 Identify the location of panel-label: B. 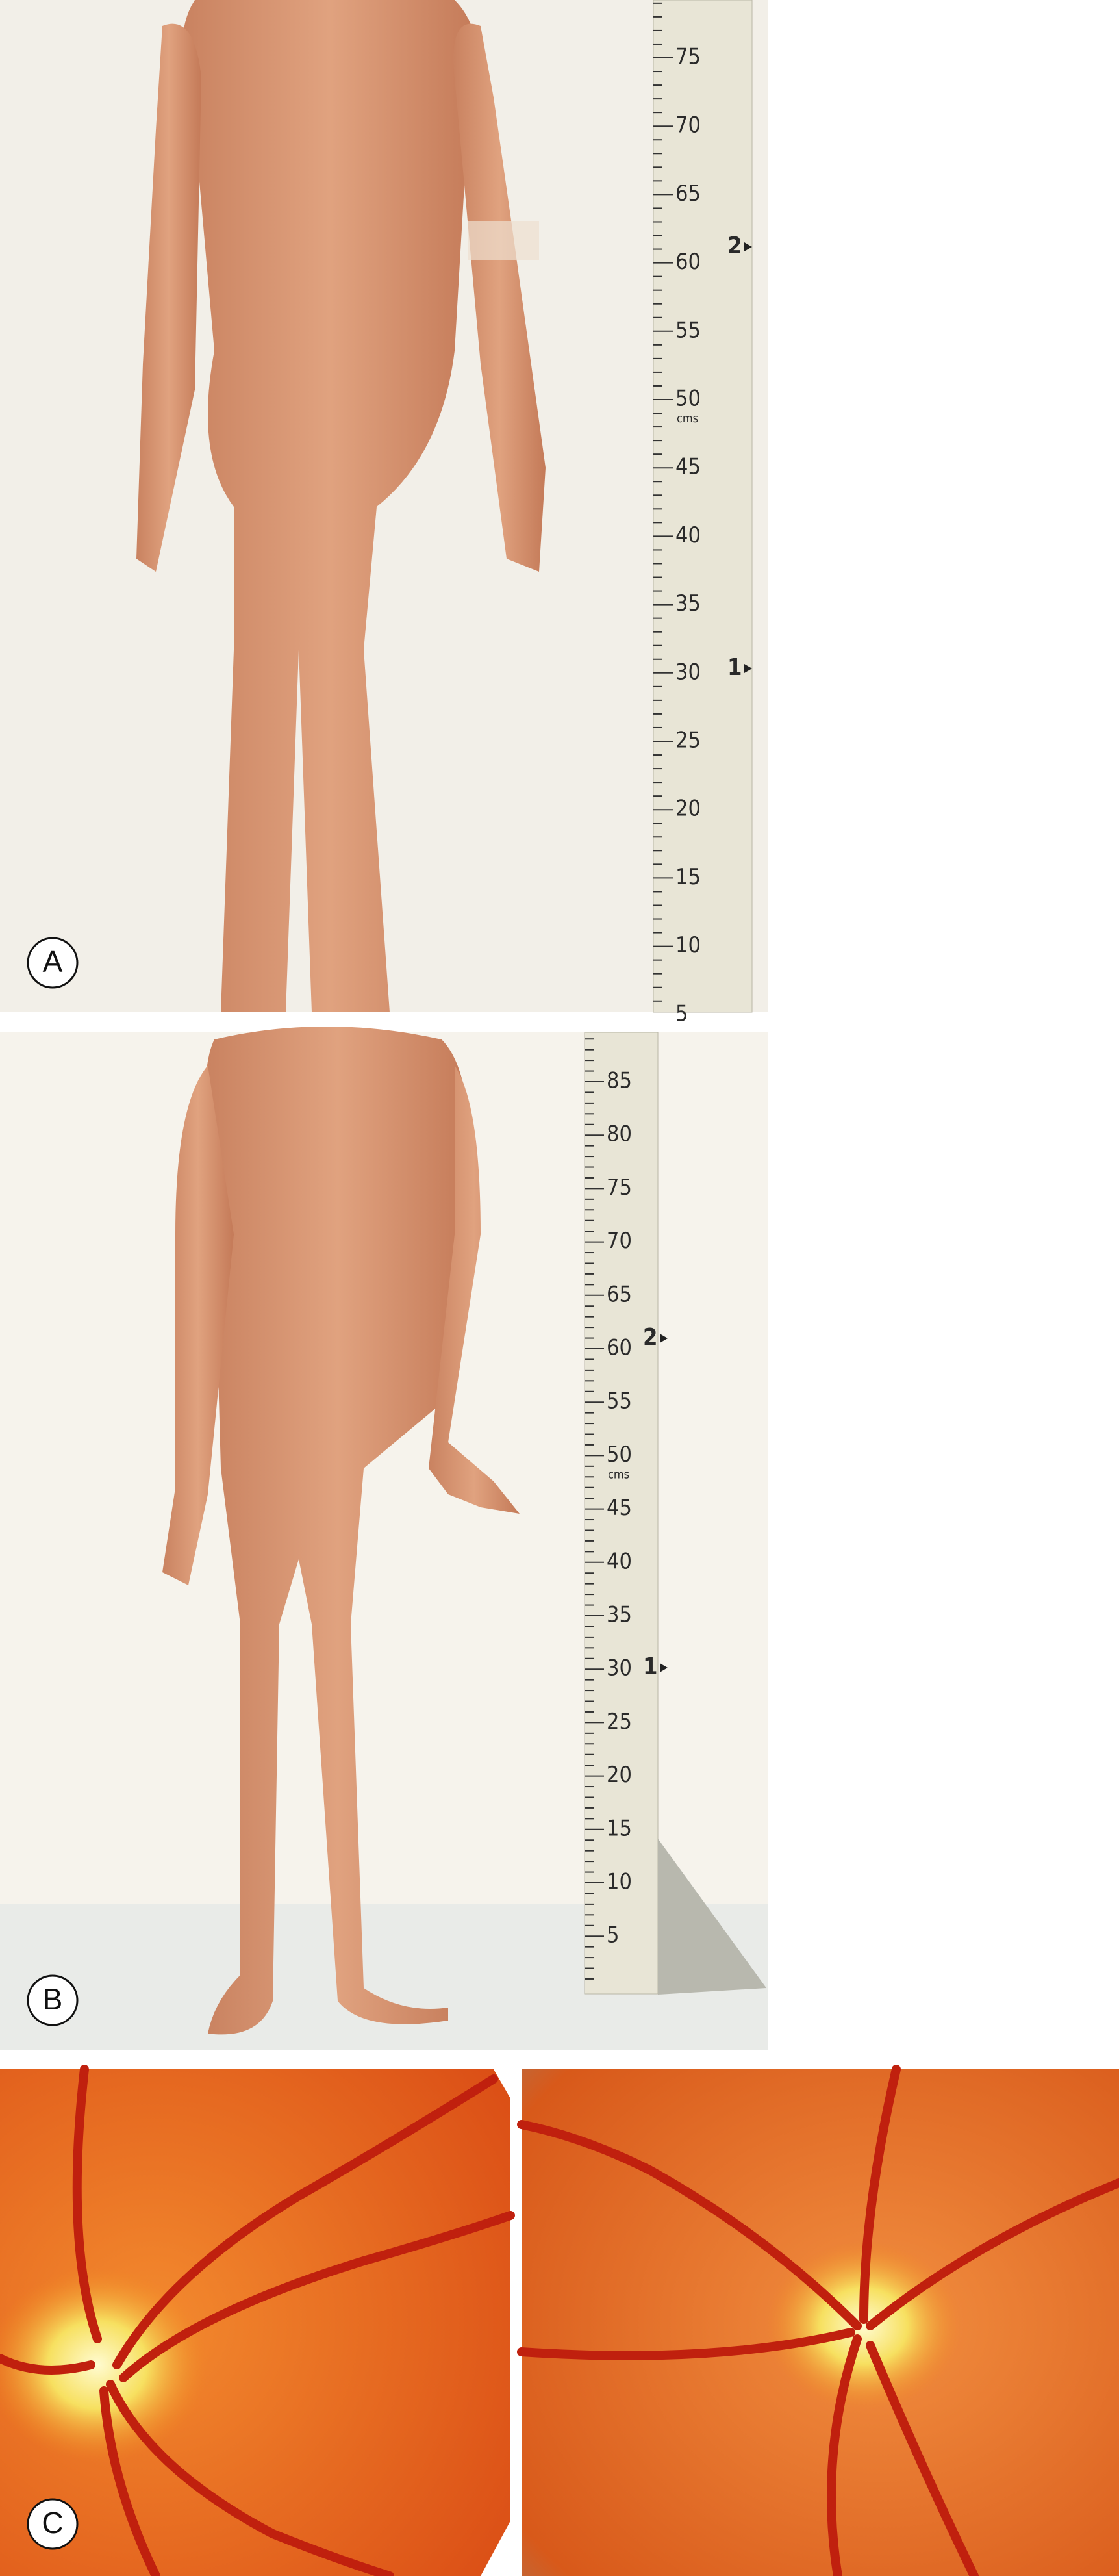
(53, 1999).